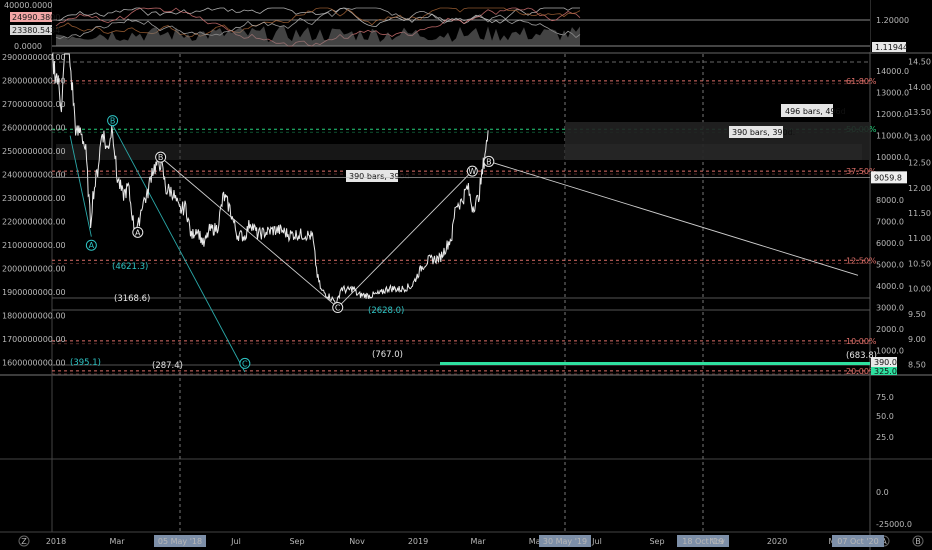 The image size is (932, 550). What do you see at coordinates (717, 541) in the screenshot?
I see `time-axis-label: Nov` at bounding box center [717, 541].